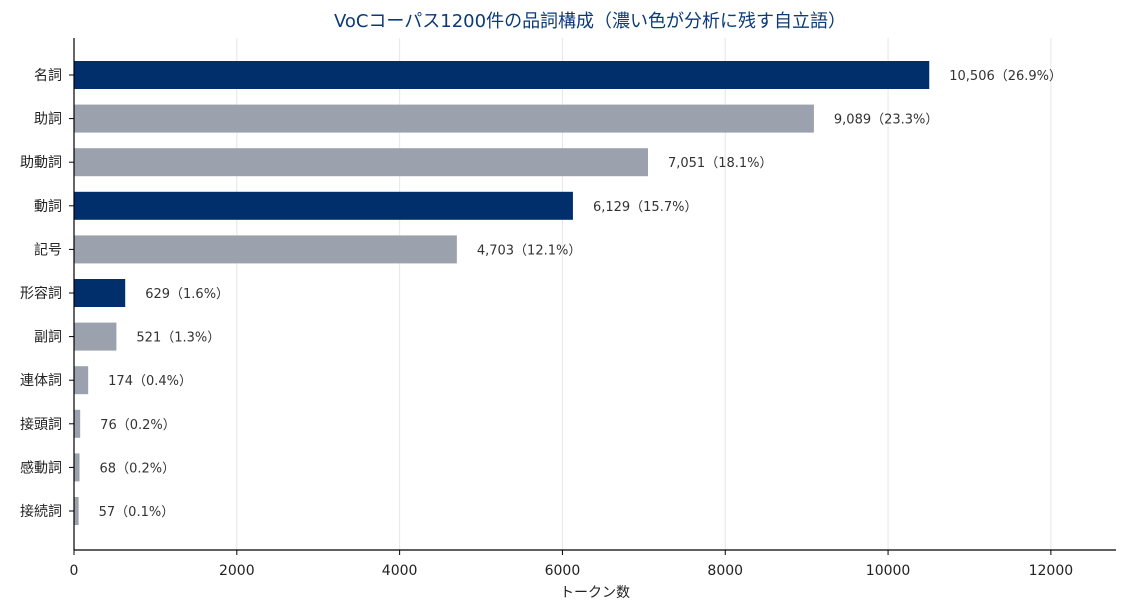 The width and height of the screenshot is (1127, 612). What do you see at coordinates (138, 425) in the screenshot?
I see `data-label: 76（0.2%）` at bounding box center [138, 425].